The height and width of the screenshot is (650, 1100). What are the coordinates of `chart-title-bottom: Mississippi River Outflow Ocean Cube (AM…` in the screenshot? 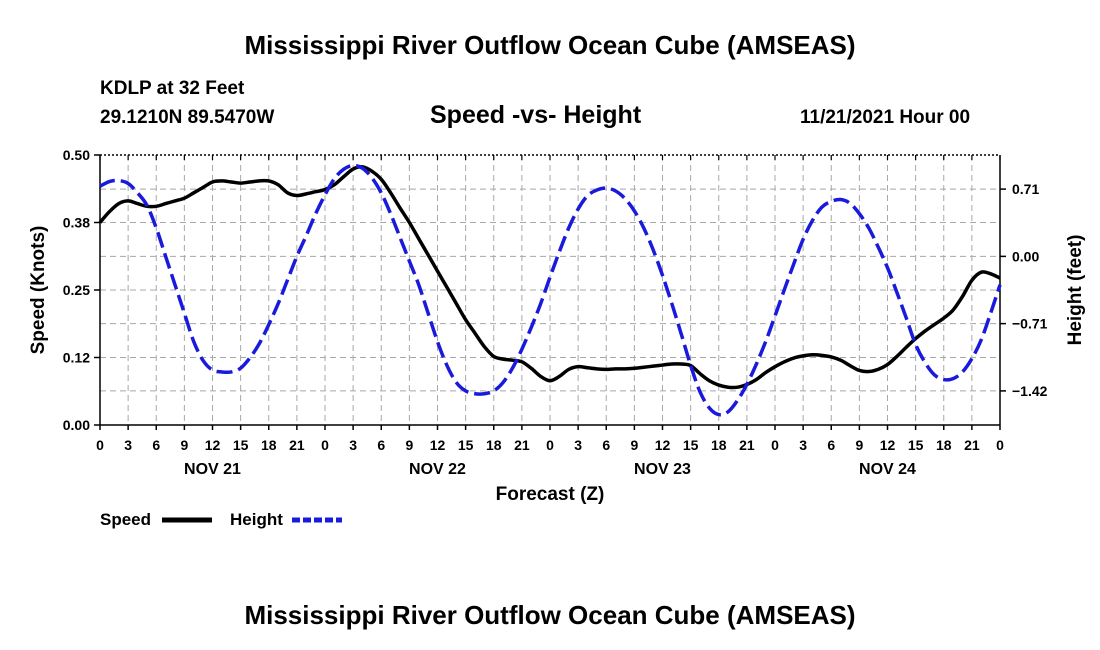 It's located at (550, 615).